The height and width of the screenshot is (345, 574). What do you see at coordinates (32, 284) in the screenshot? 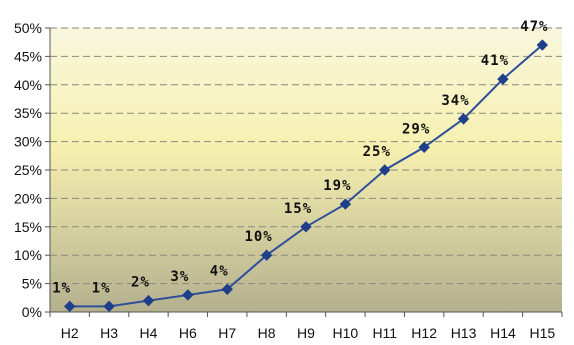
I see `y-tick-label: 5%` at bounding box center [32, 284].